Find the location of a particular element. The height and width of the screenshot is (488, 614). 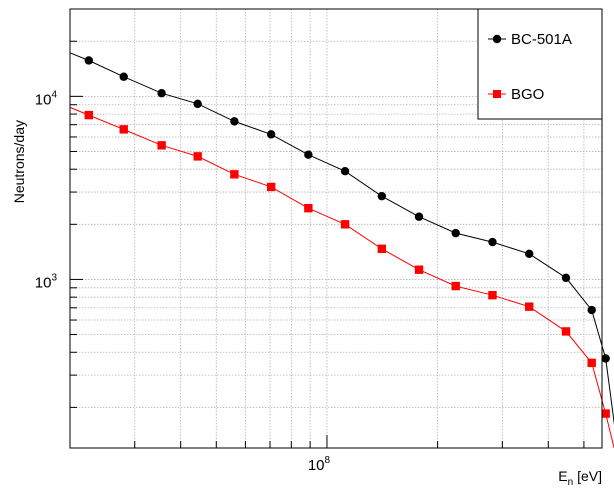

legend-box is located at coordinates (540, 64).